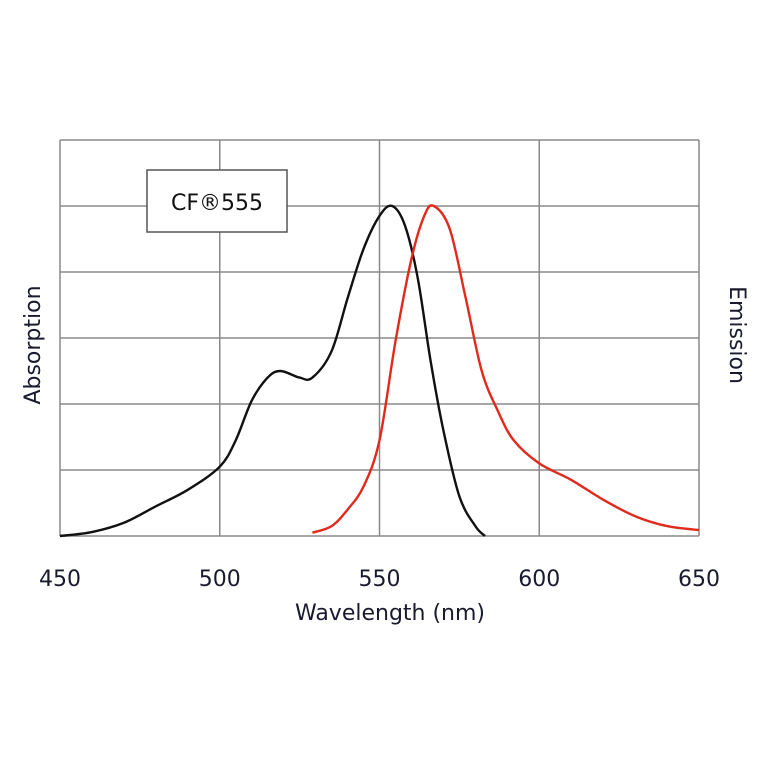 The image size is (764, 764). What do you see at coordinates (699, 579) in the screenshot?
I see `x-tick-label: 650` at bounding box center [699, 579].